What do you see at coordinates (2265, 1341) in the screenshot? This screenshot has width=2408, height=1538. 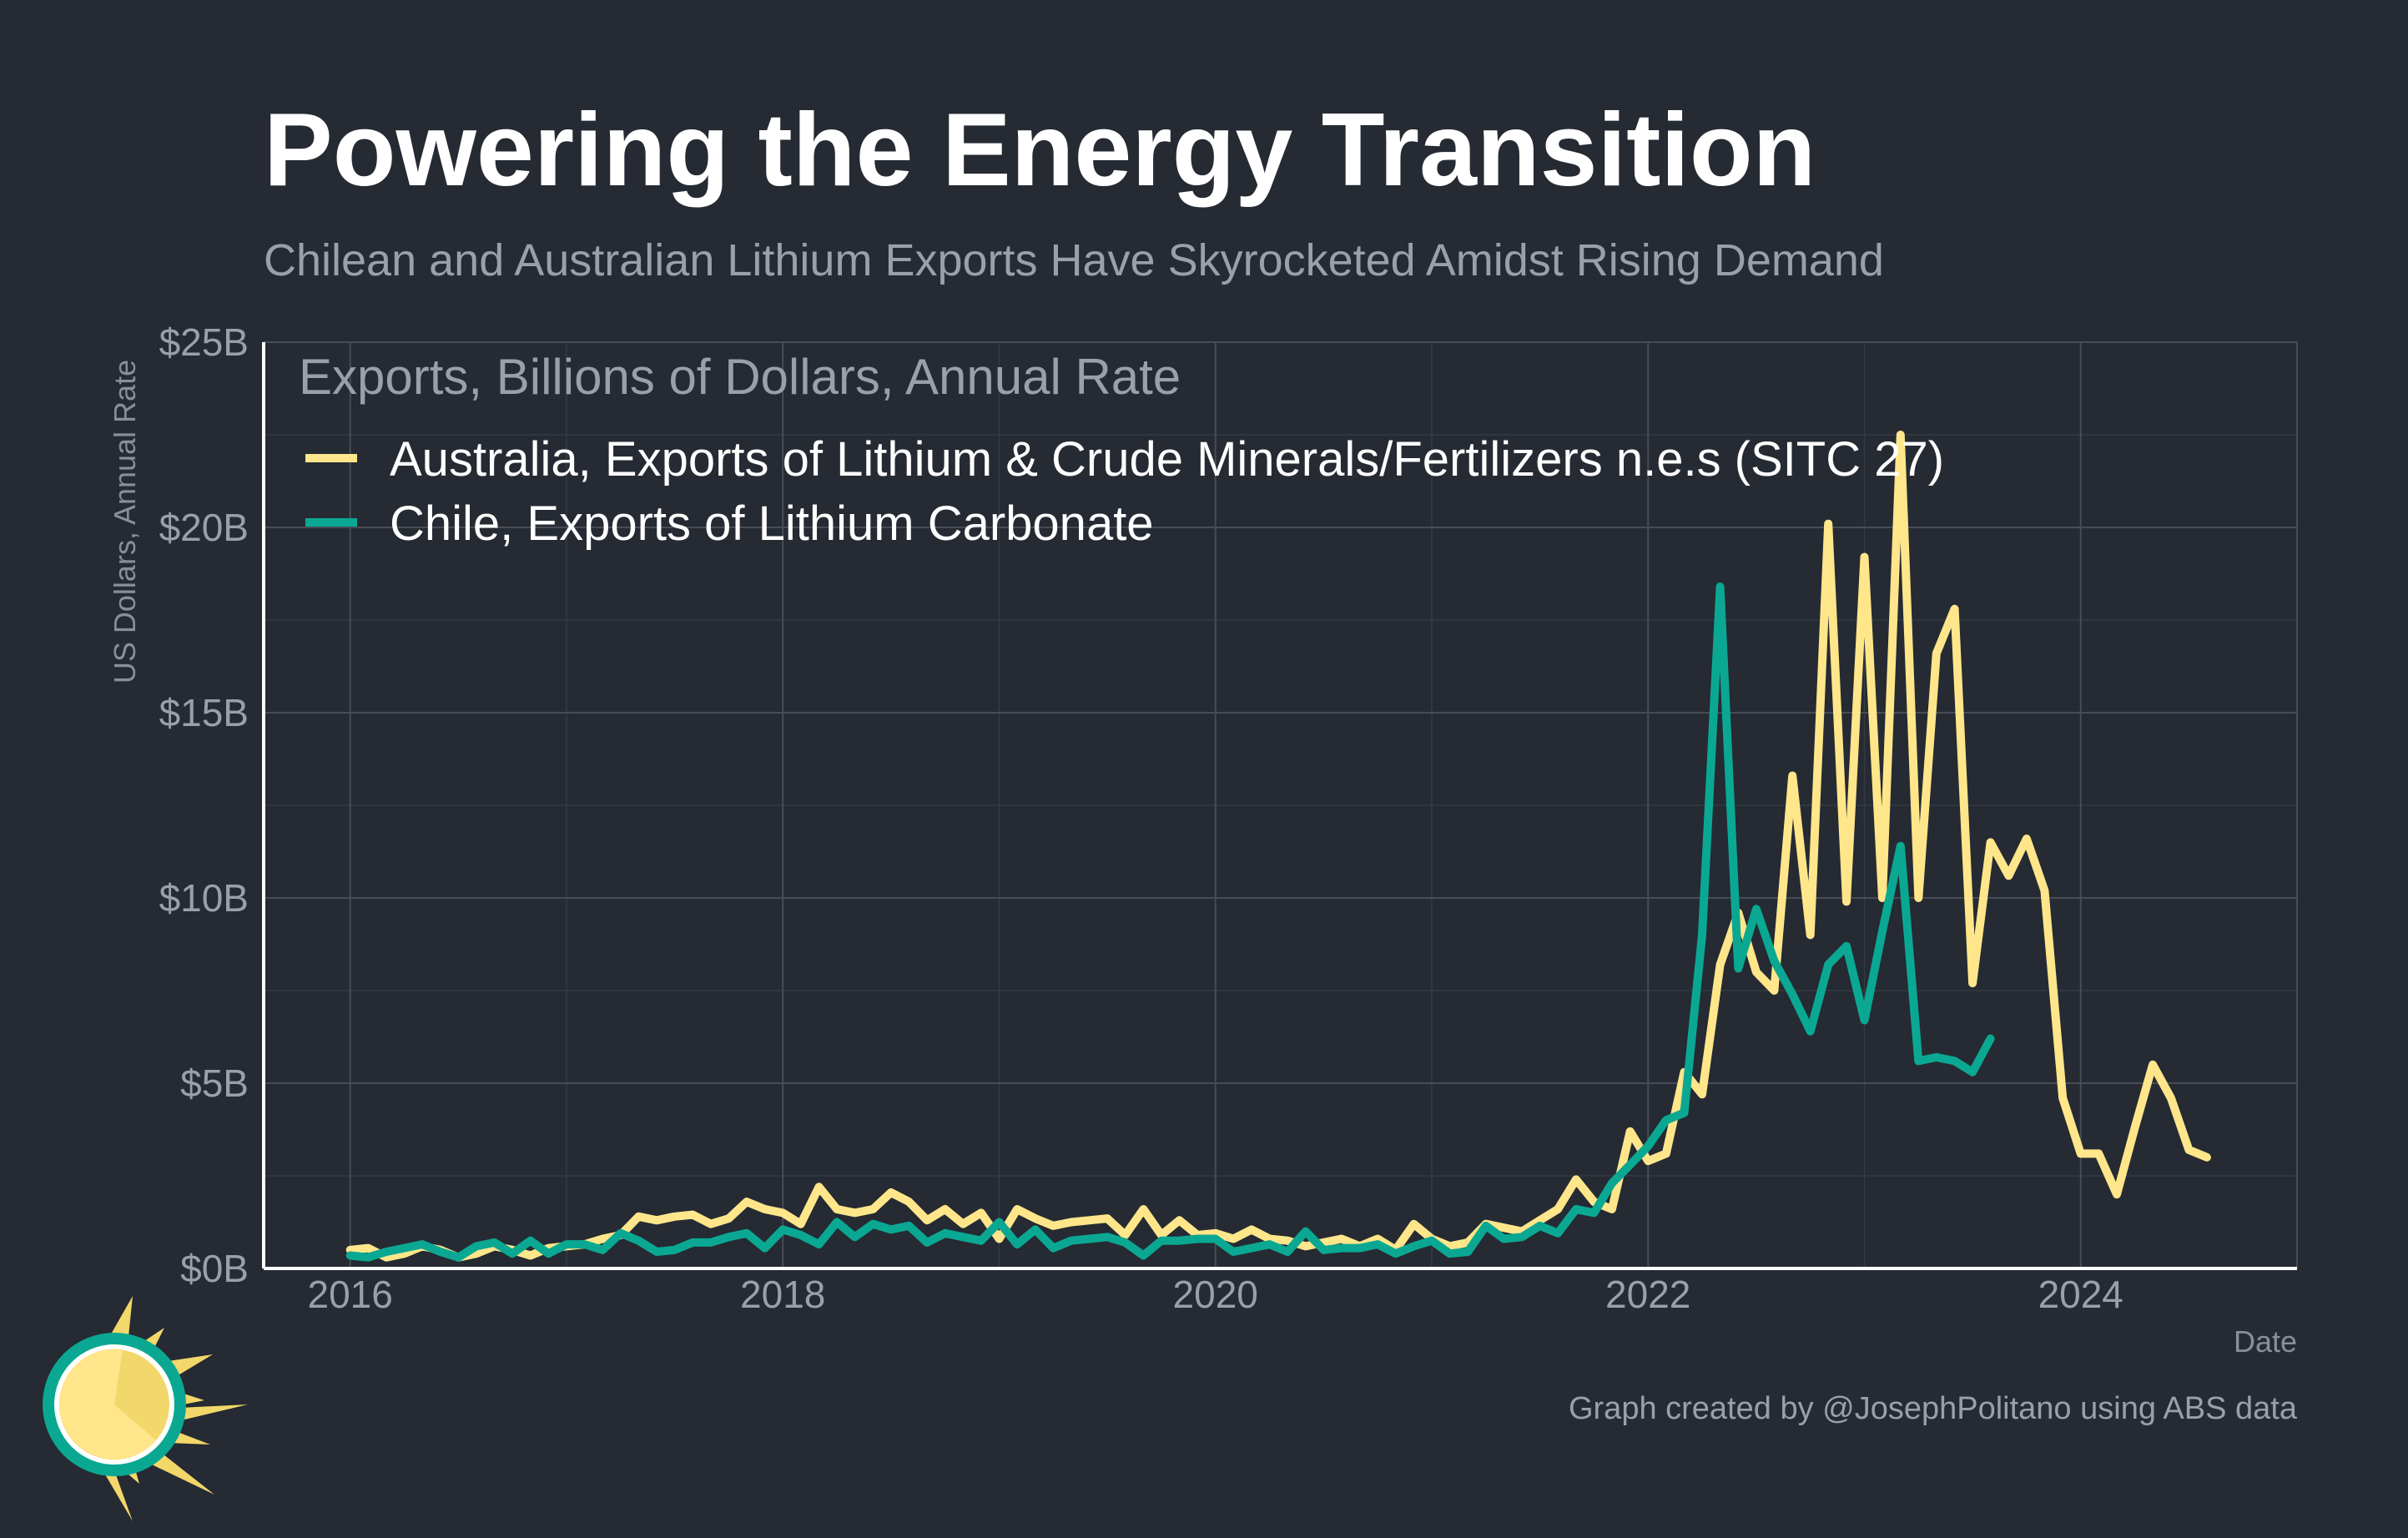 I see `x-axis-title: Date` at bounding box center [2265, 1341].